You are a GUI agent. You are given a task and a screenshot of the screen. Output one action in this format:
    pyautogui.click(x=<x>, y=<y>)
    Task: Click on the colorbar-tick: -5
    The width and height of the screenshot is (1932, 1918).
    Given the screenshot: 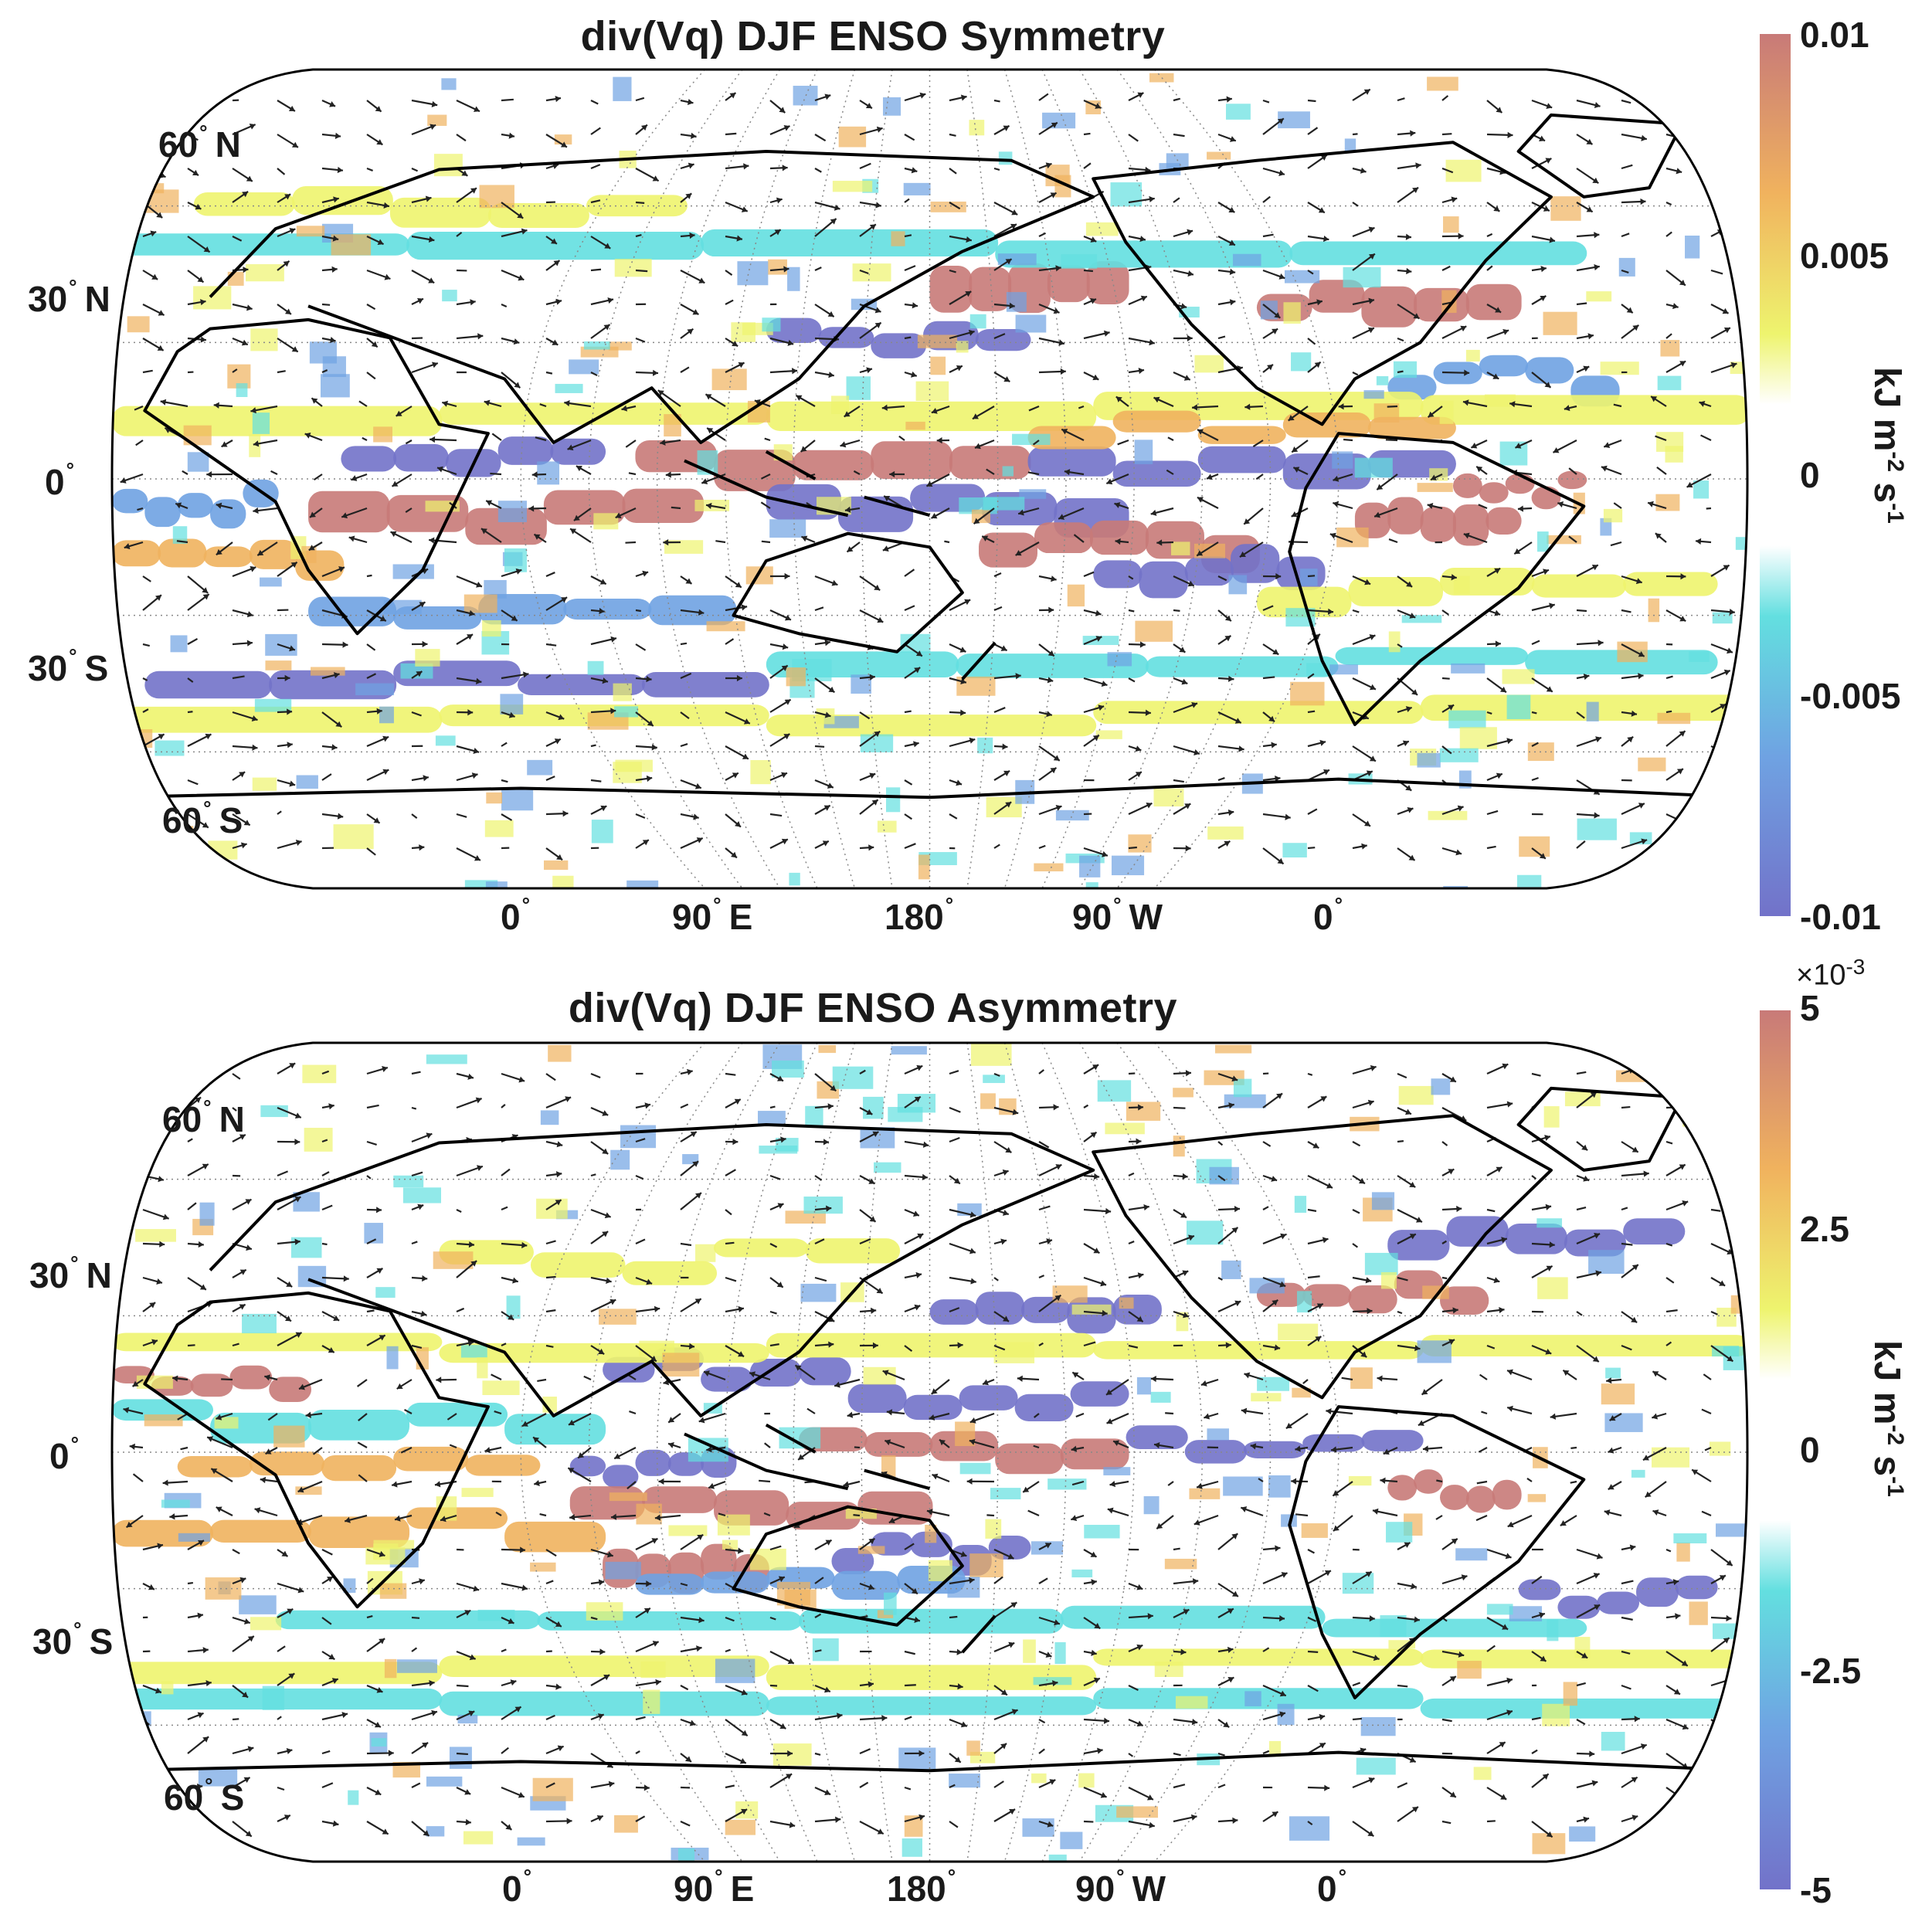 What is the action you would take?
    pyautogui.click(x=1816, y=1890)
    